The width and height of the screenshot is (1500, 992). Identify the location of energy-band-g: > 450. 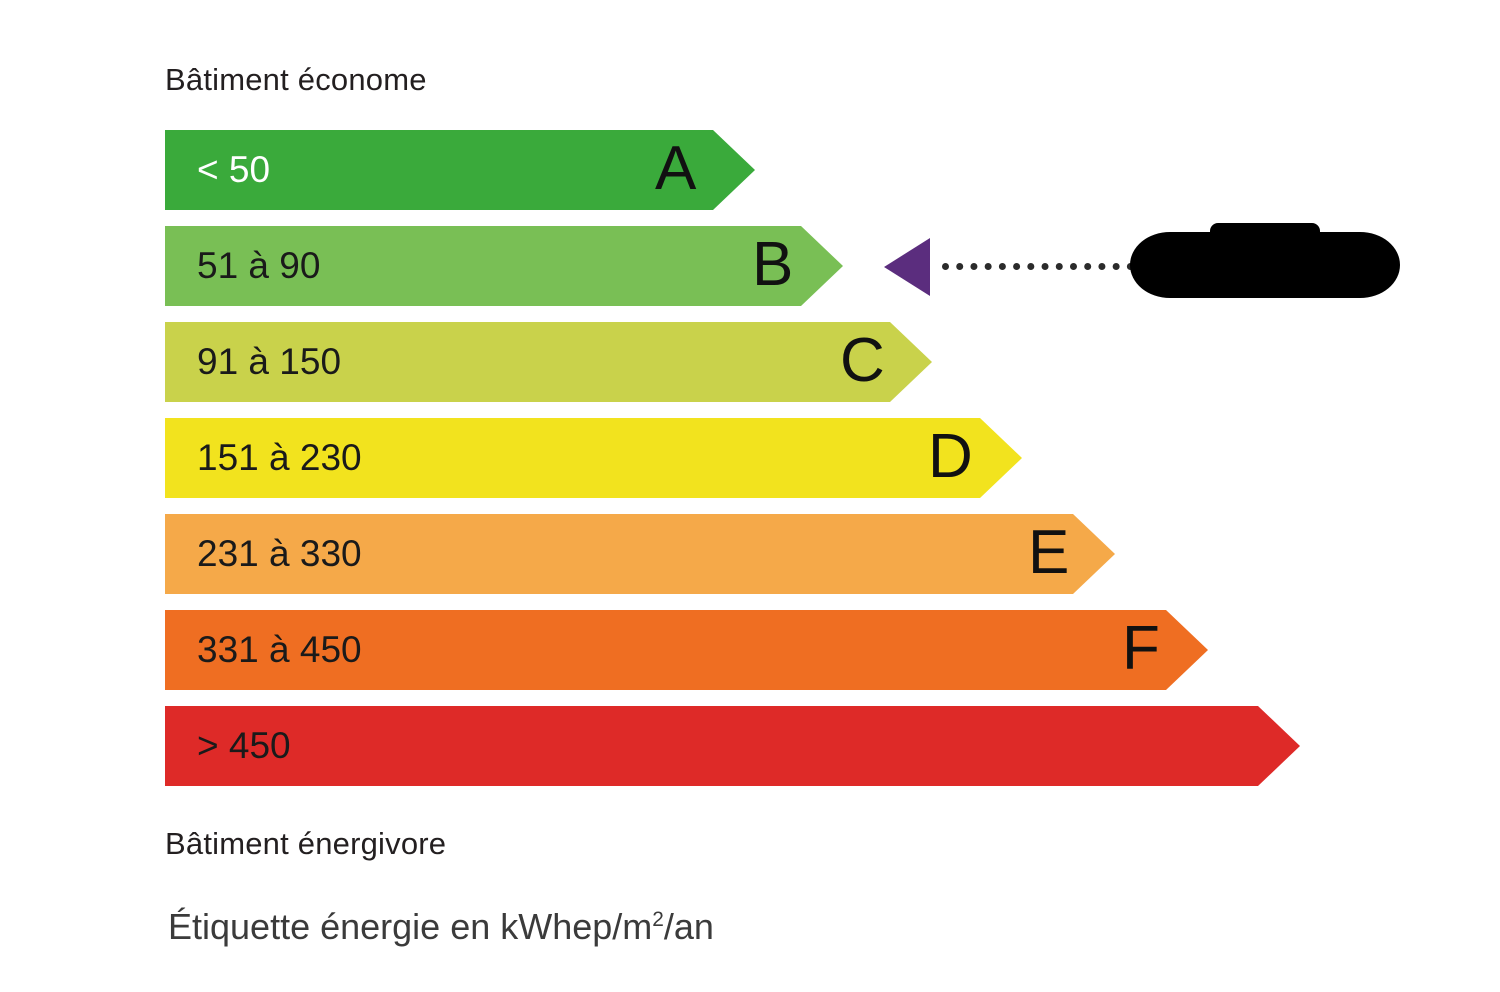
(732, 746).